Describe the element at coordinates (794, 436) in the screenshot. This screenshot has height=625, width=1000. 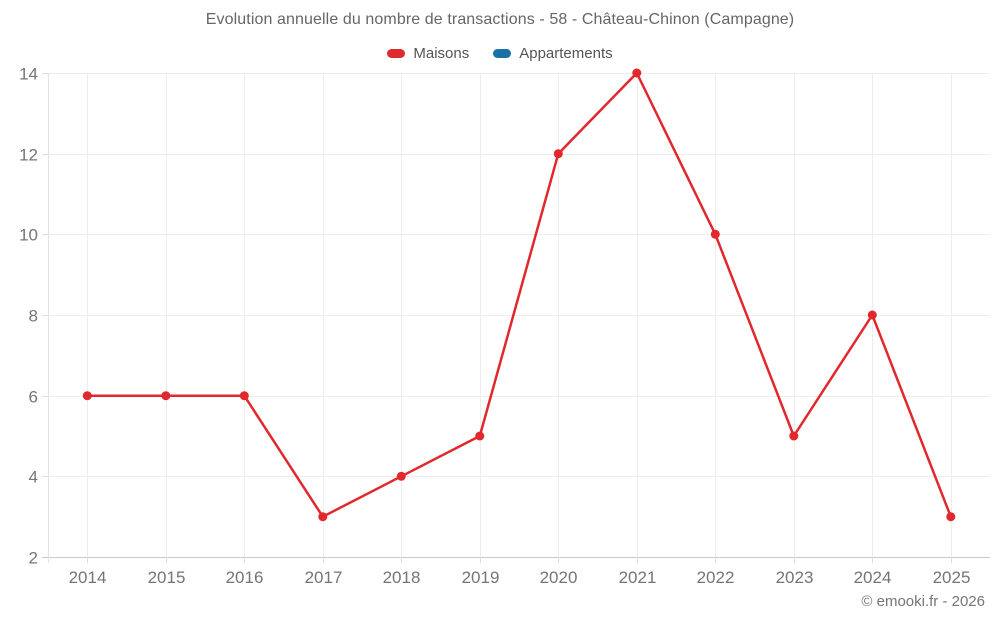
I see `data-point-maisons-2023` at that location.